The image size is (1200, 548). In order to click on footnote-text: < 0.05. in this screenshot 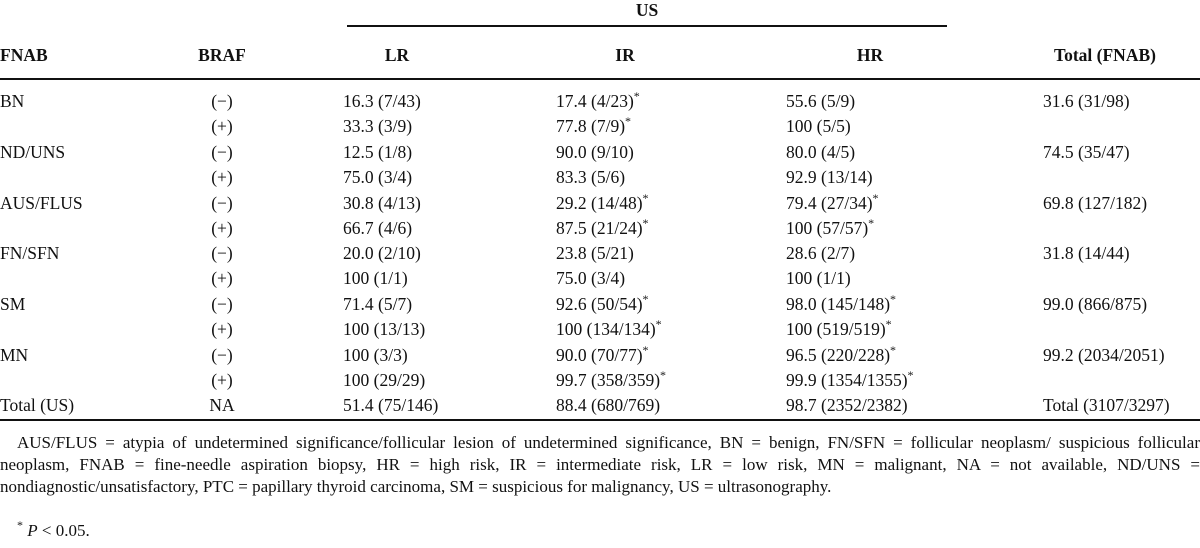, I will do `click(65, 530)`.